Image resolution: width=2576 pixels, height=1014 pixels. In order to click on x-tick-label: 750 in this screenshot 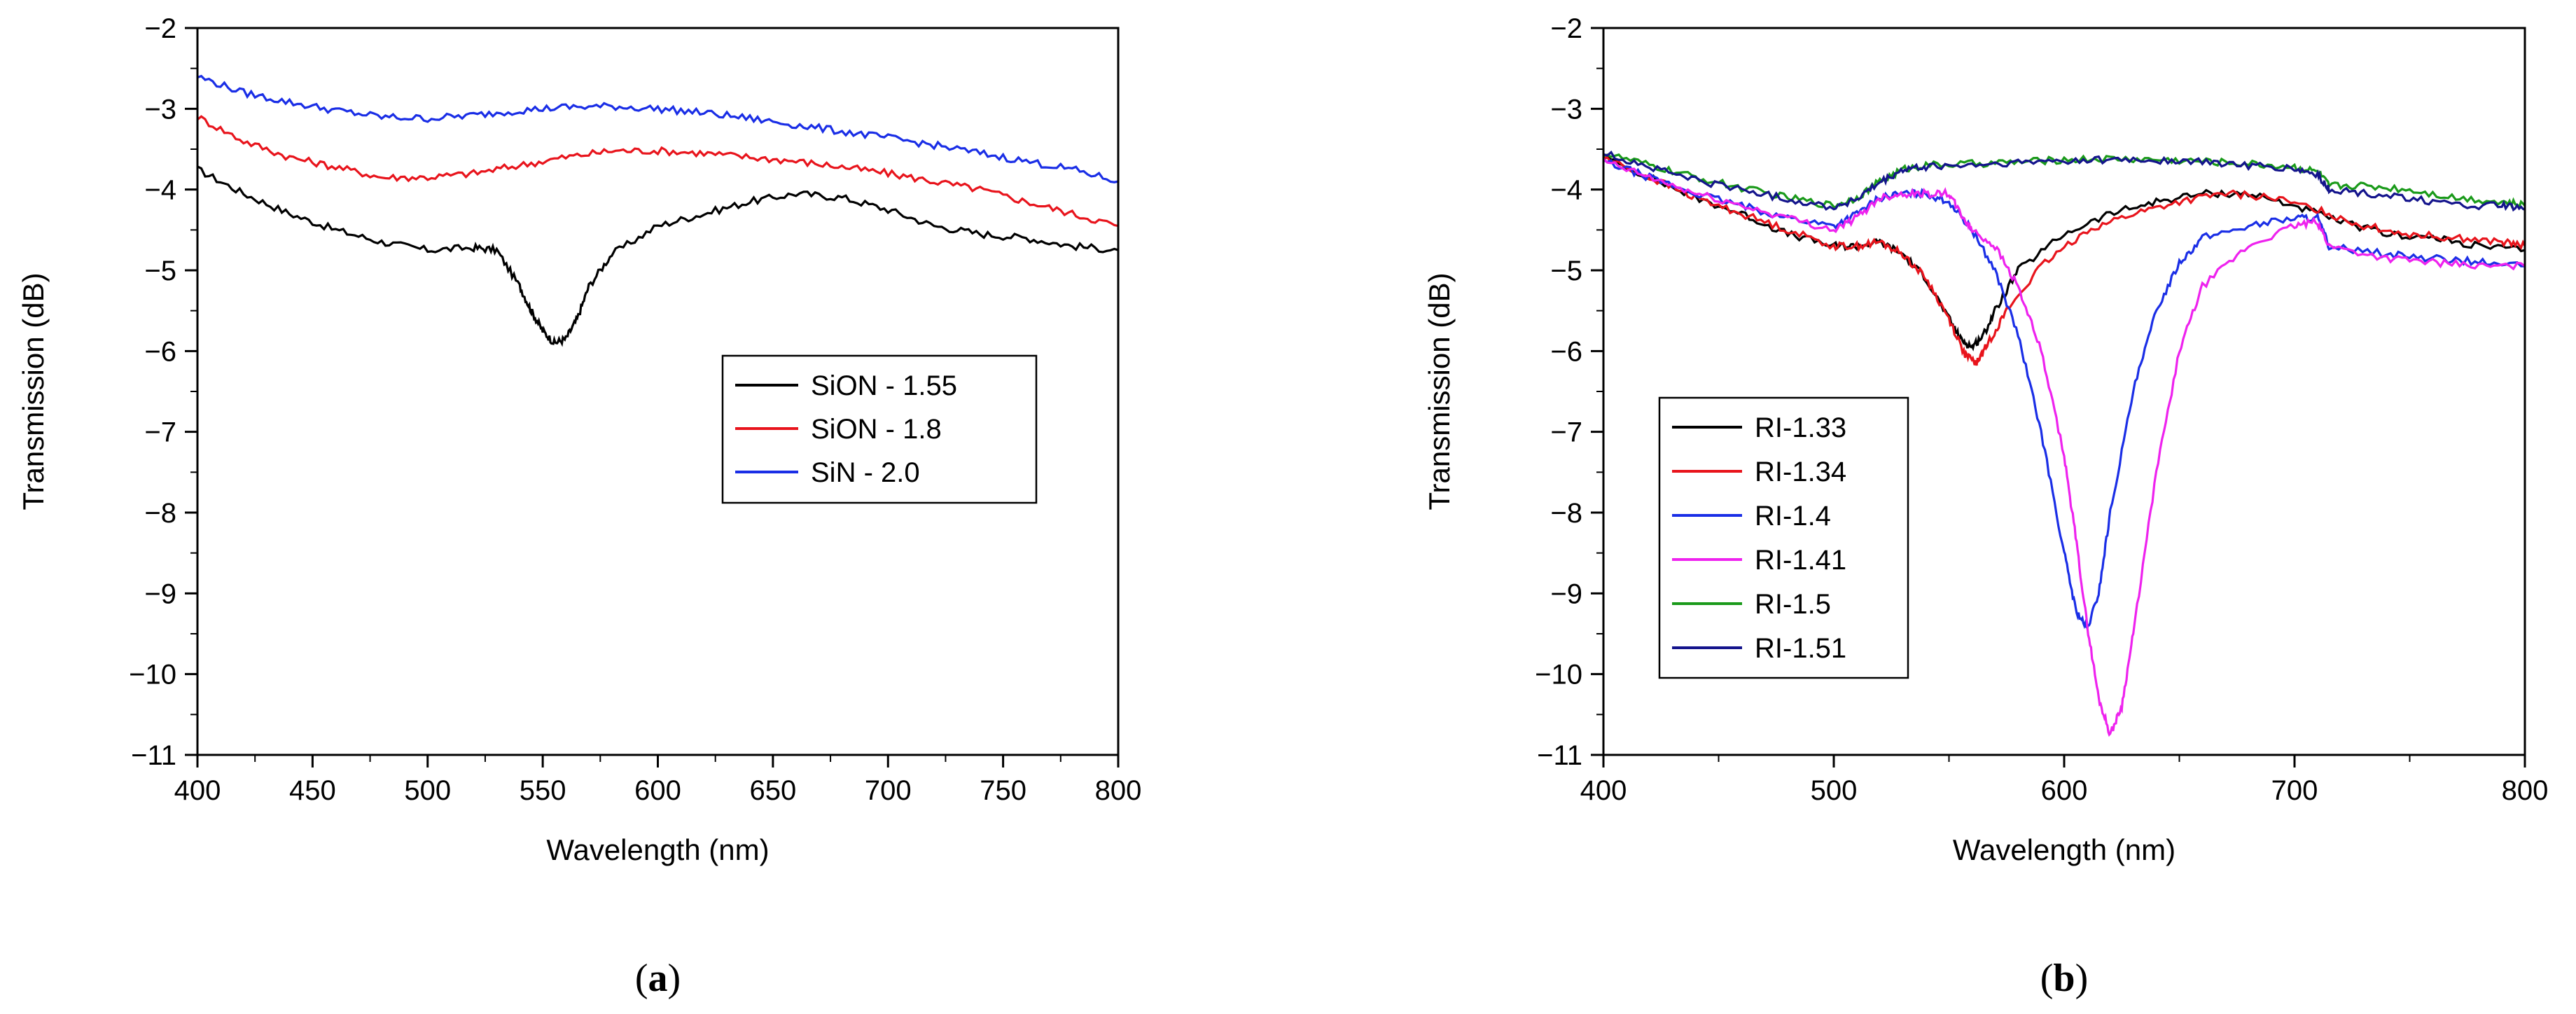, I will do `click(1003, 790)`.